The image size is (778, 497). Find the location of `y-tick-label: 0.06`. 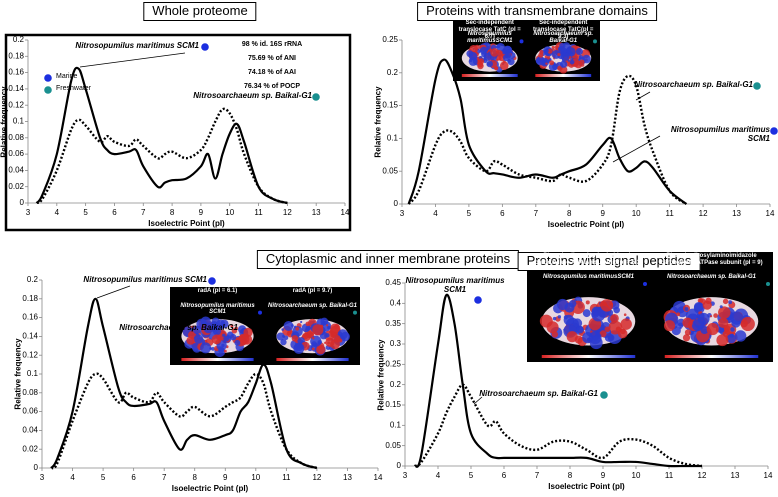

y-tick-label: 0.06 is located at coordinates (30, 411).